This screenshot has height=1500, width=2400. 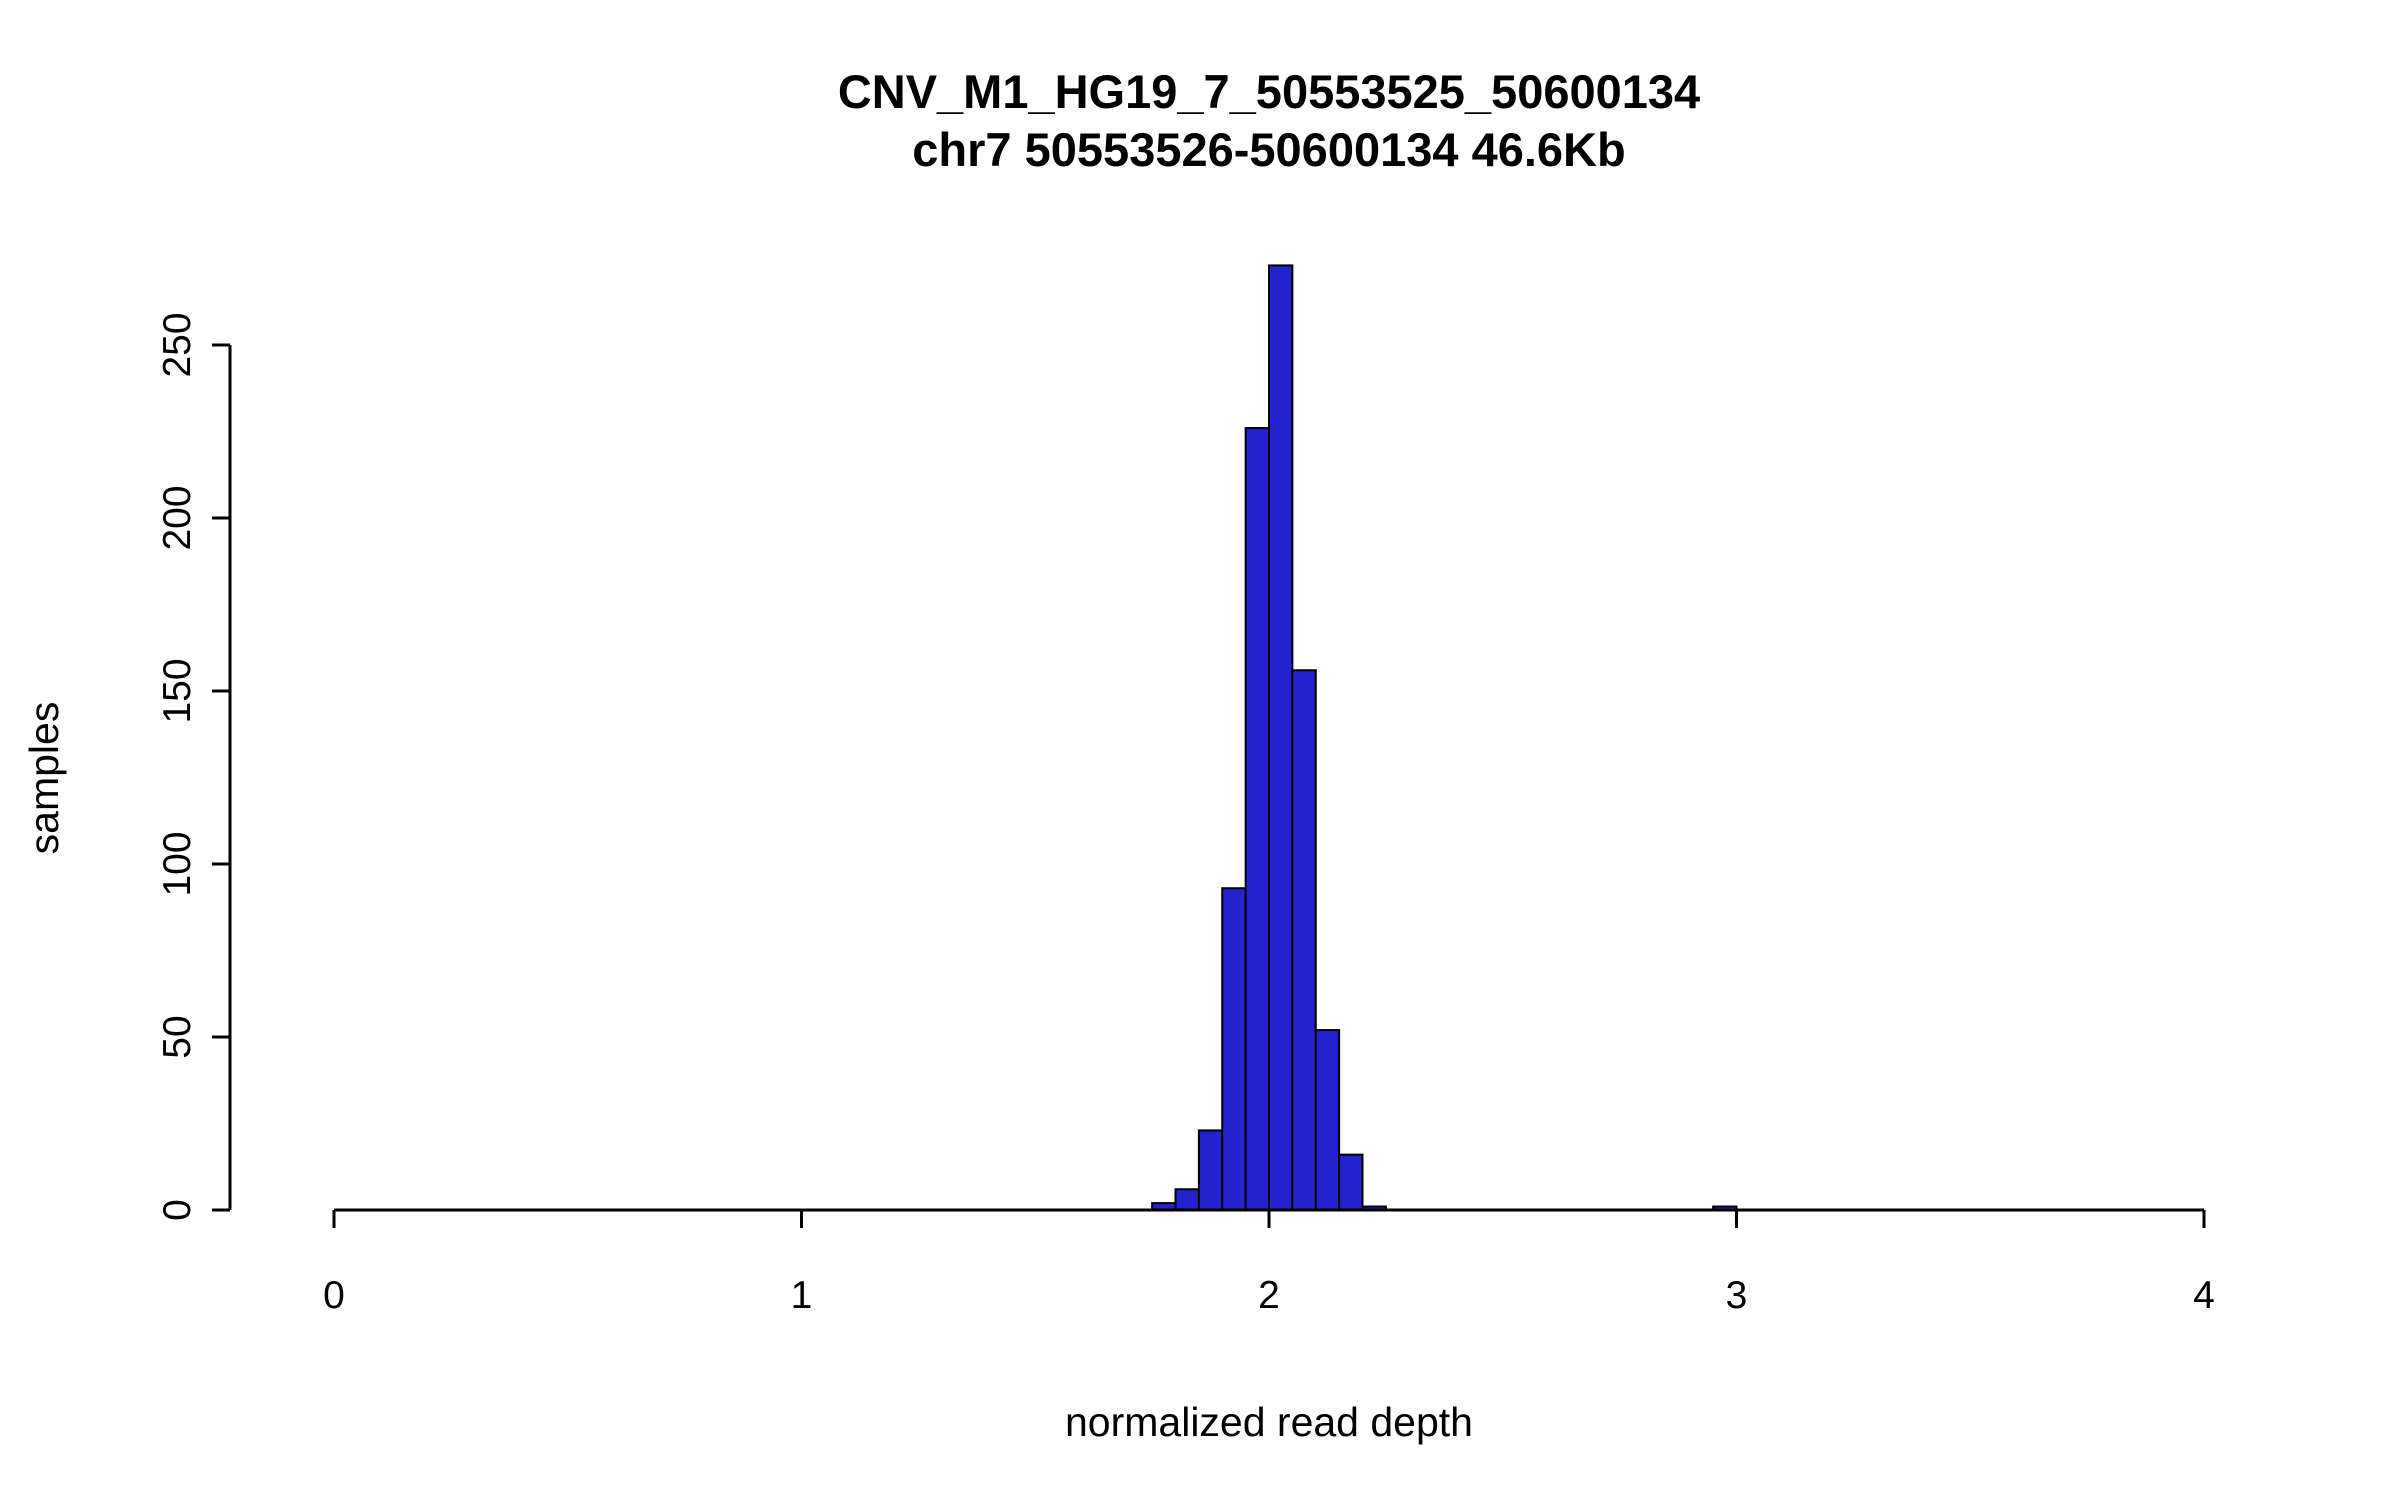 I want to click on y-tick-label: 100, so click(x=177, y=863).